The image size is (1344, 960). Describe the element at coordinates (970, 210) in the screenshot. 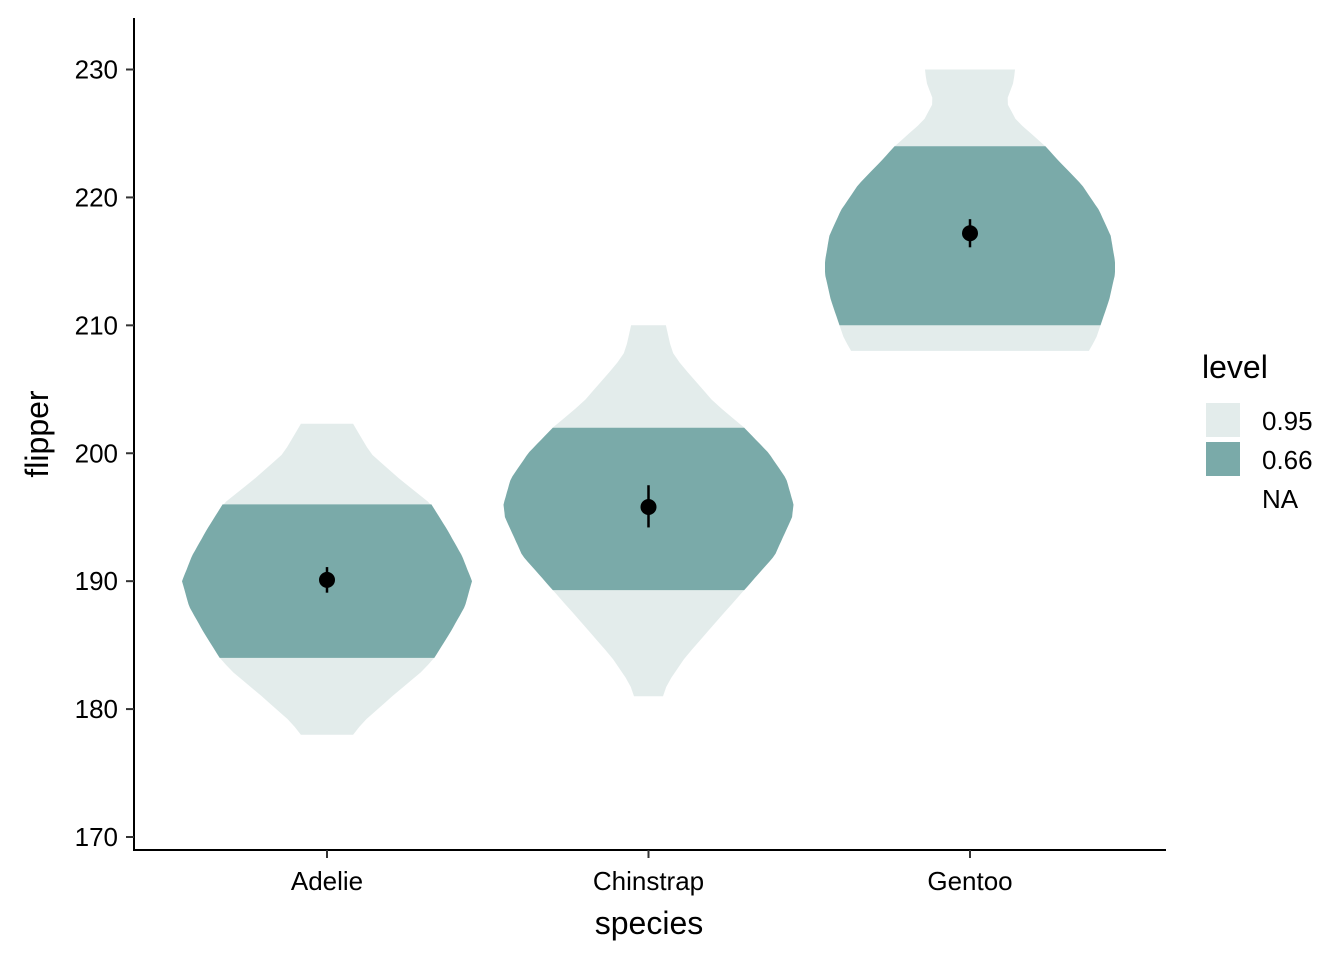

I see `violin-gentoo` at that location.